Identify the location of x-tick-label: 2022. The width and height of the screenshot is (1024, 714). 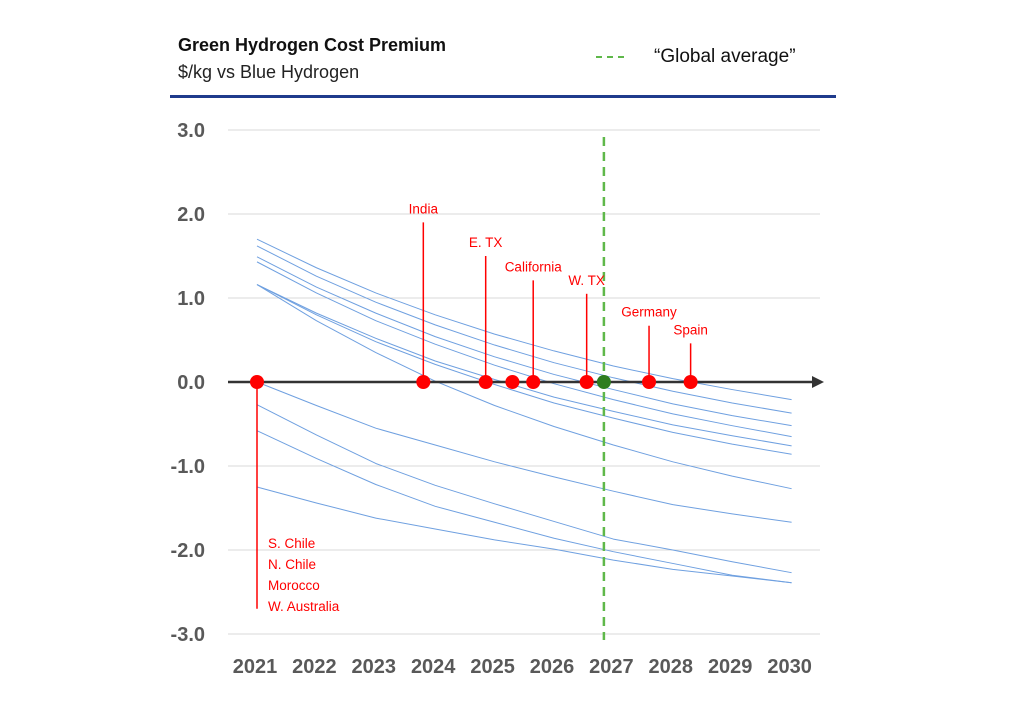
(314, 667).